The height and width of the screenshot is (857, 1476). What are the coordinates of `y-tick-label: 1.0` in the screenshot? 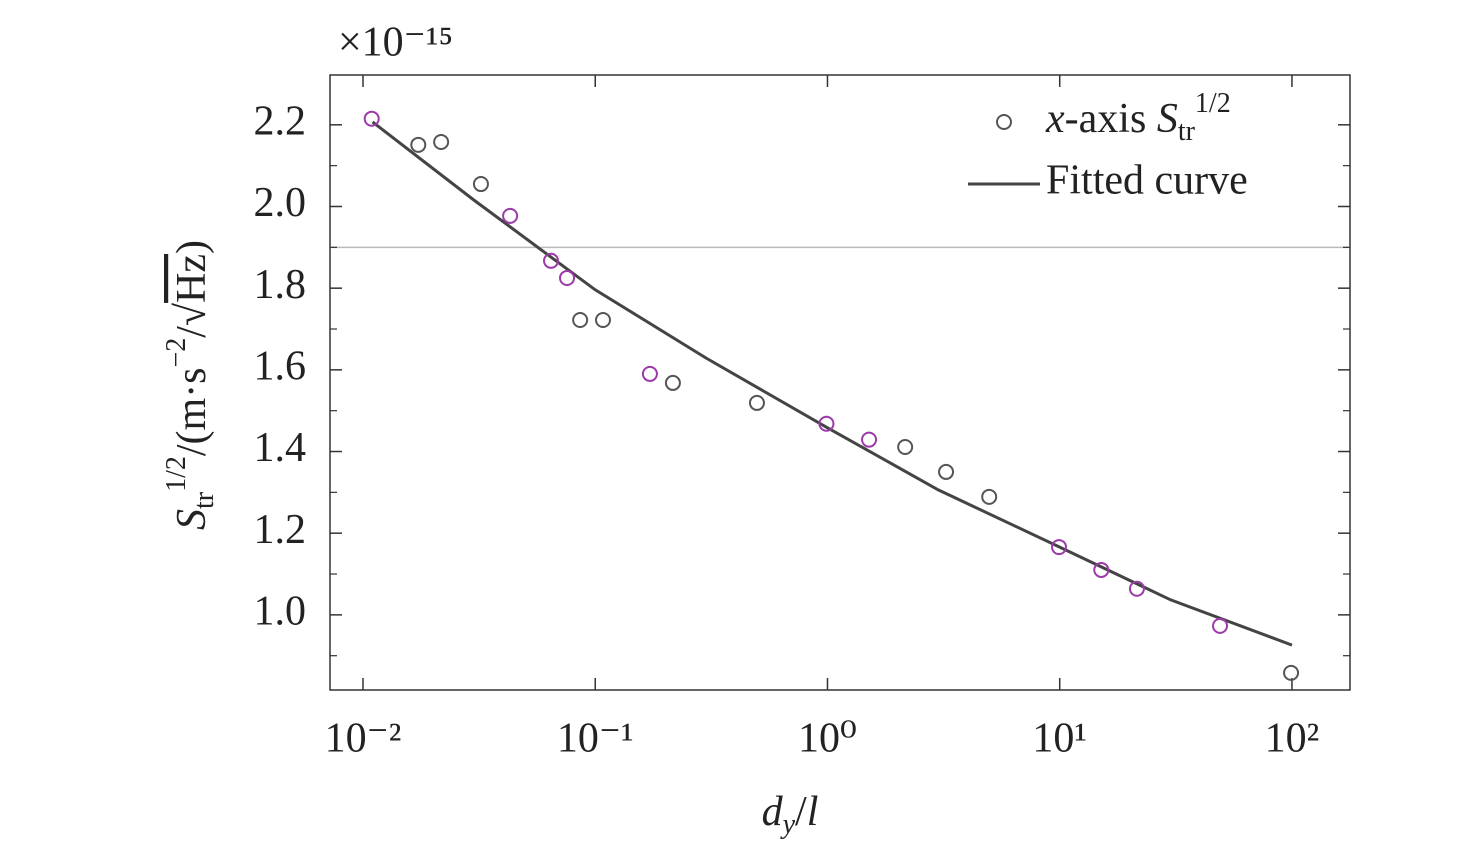 It's located at (280, 612).